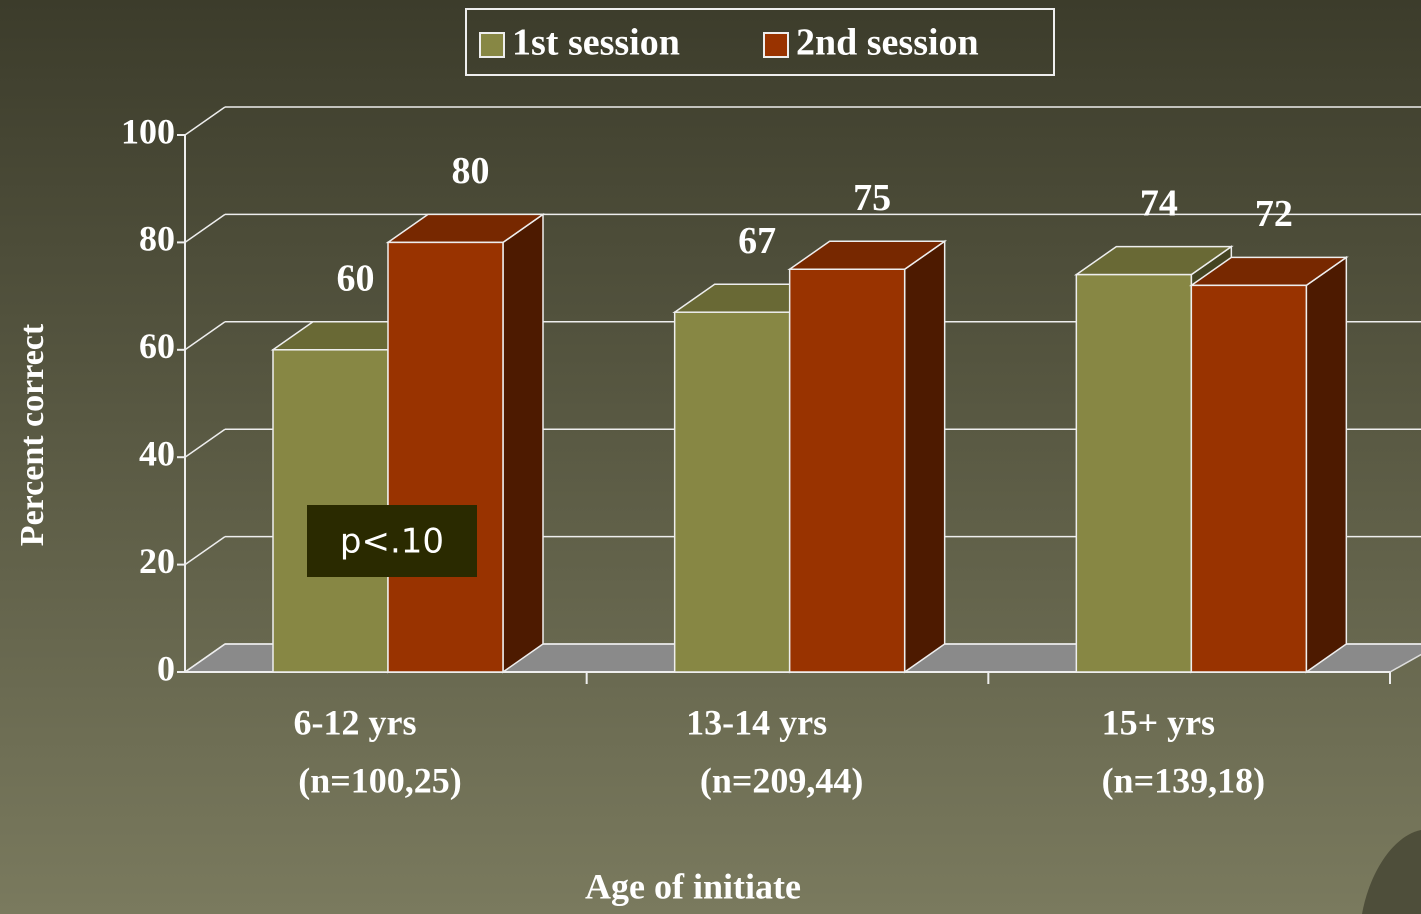 The height and width of the screenshot is (914, 1421). What do you see at coordinates (356, 279) in the screenshot?
I see `value-label: 60` at bounding box center [356, 279].